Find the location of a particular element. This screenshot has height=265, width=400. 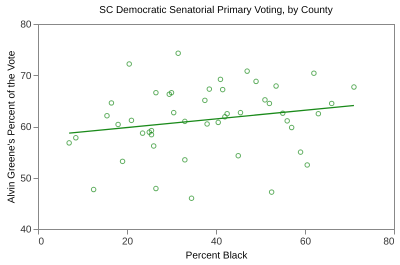

y-tick-label: 50 is located at coordinates (26, 178).